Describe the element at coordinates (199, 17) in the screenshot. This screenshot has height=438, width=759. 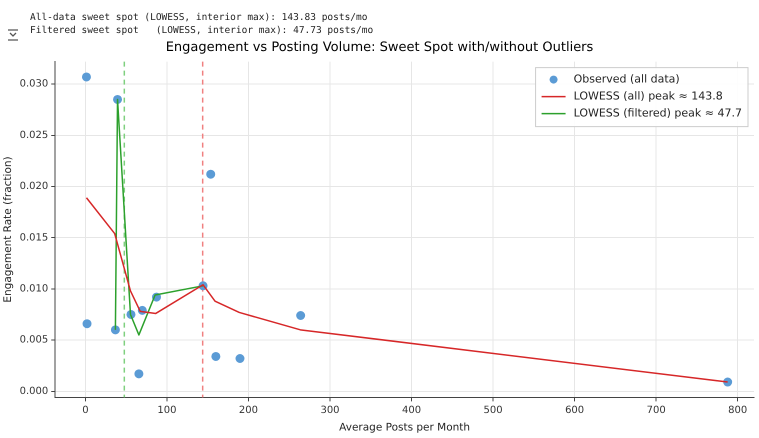
I see `text: All-data sweet spot (LOWESS, interior max): 143.83 posts/mo` at that location.